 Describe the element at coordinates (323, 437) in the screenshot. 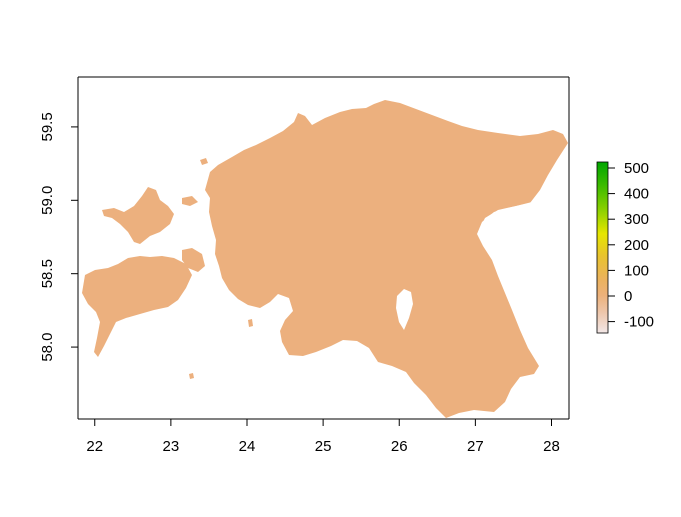

I see `x-ticks: 22 23 24 25 26 27 28` at that location.